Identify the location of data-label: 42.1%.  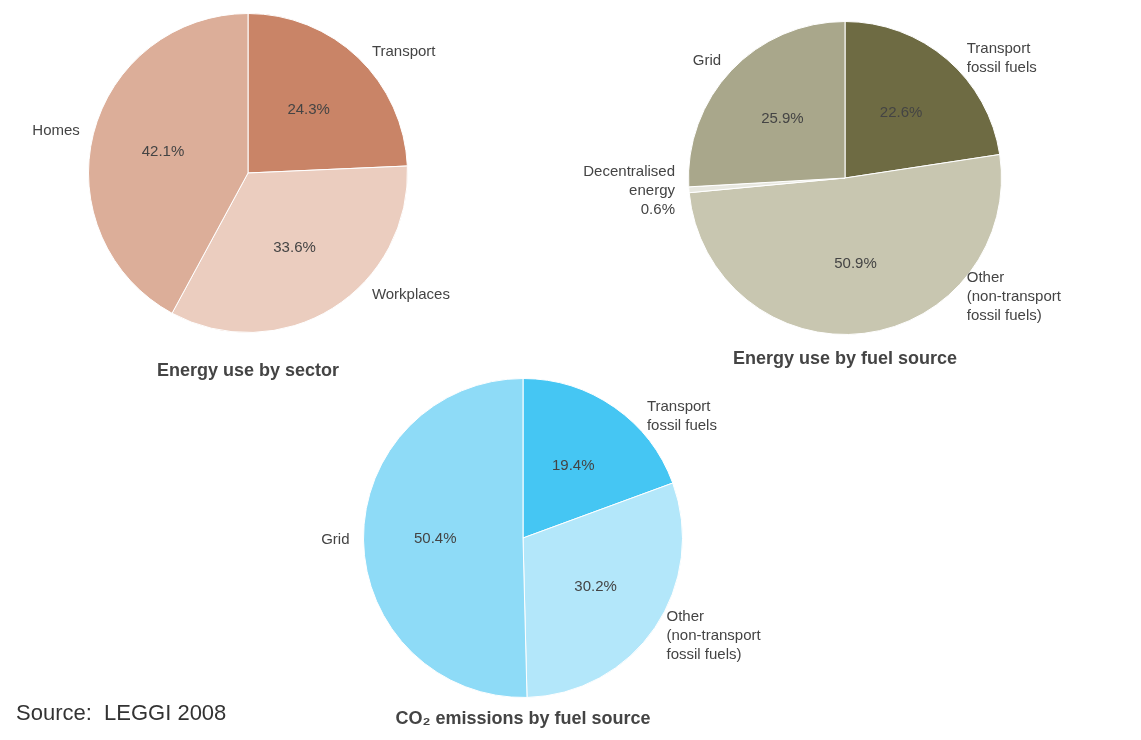
(163, 150).